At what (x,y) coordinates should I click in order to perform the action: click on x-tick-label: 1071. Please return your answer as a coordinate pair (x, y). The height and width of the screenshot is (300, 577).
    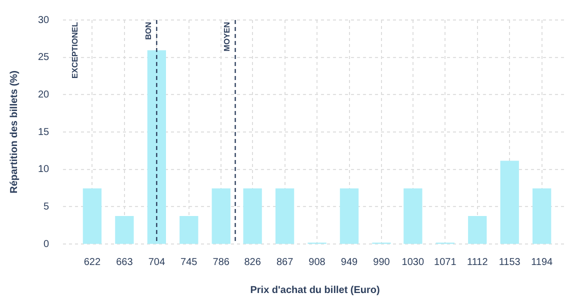
    Looking at the image, I should click on (445, 262).